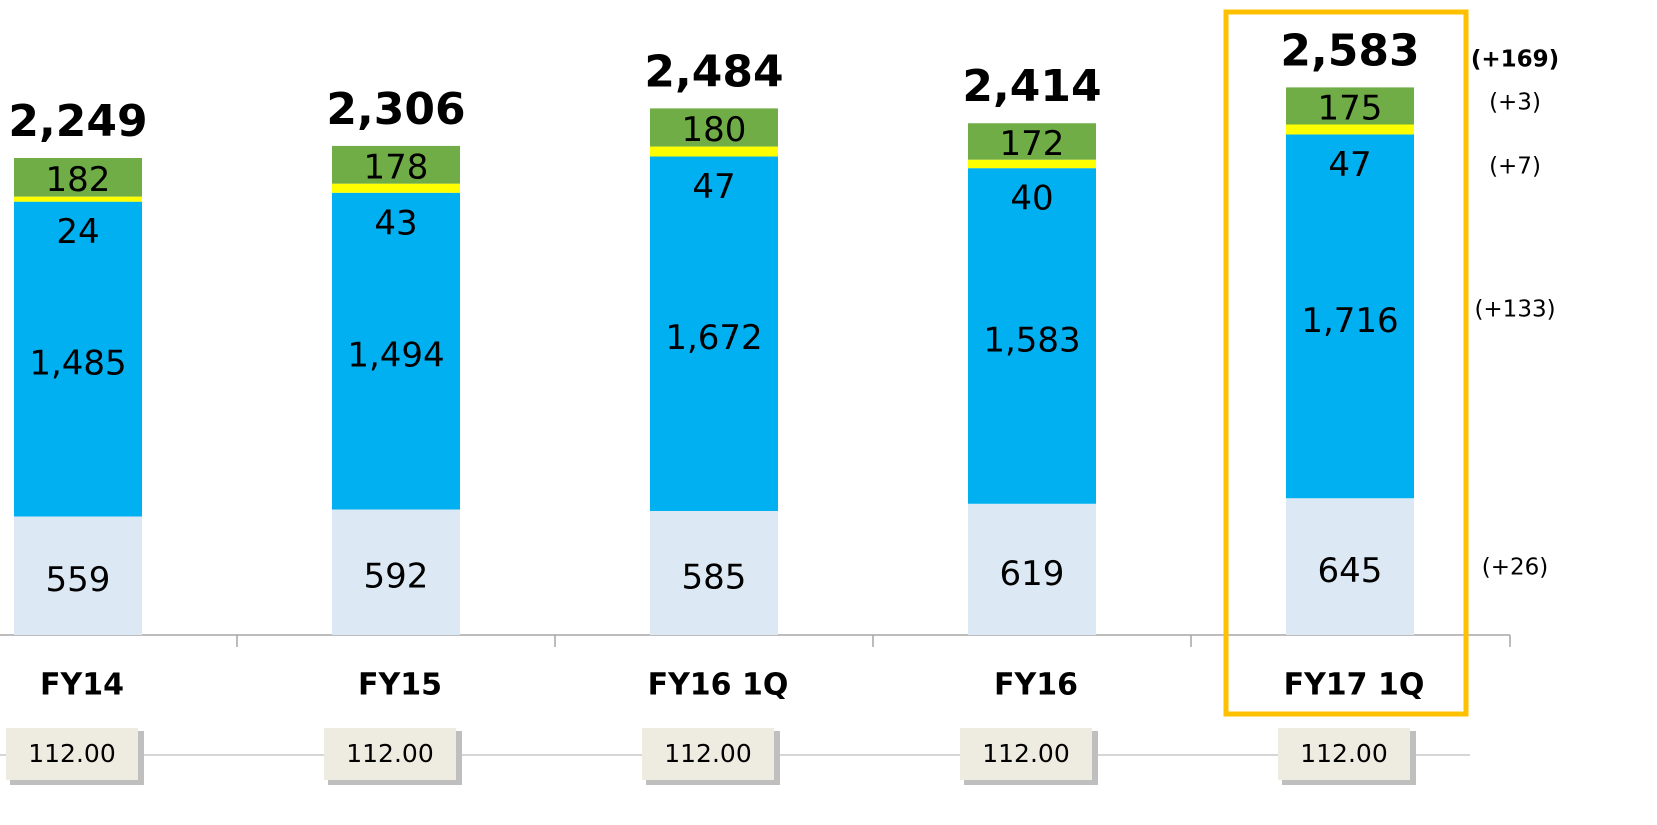  I want to click on change-label: (+26), so click(1515, 568).